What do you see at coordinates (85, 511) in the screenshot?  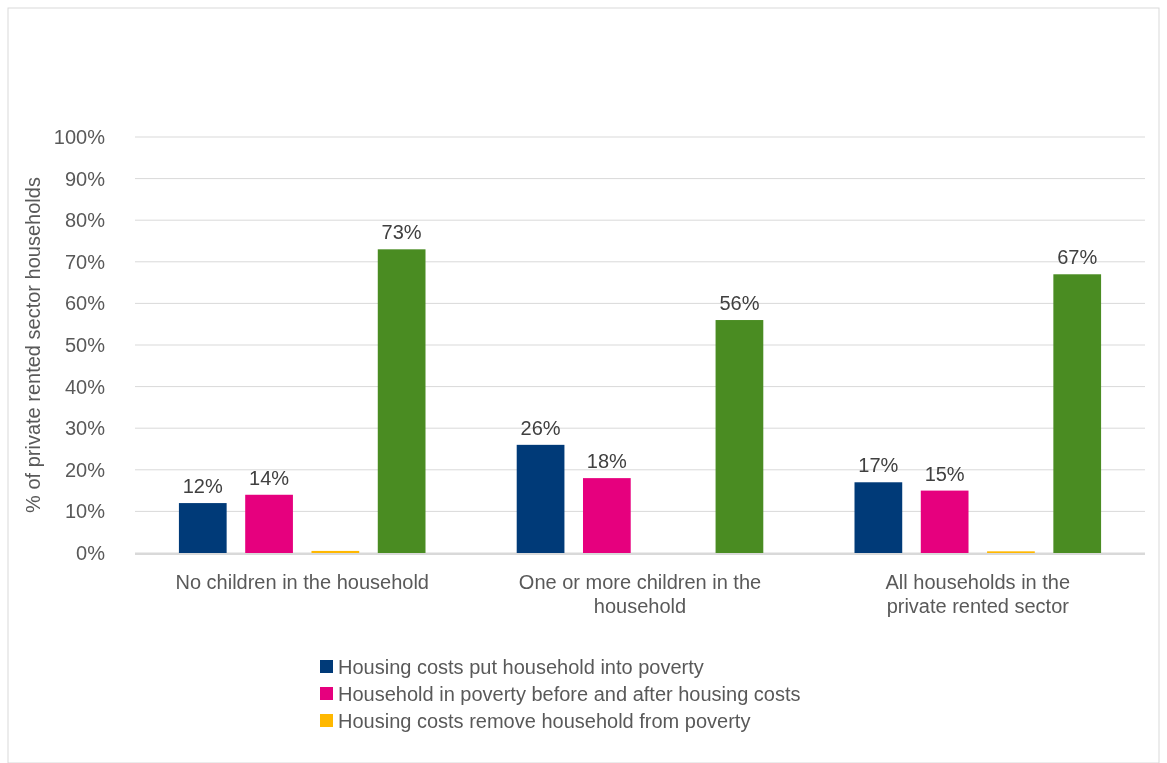 I see `y-tick-label: 10%` at bounding box center [85, 511].